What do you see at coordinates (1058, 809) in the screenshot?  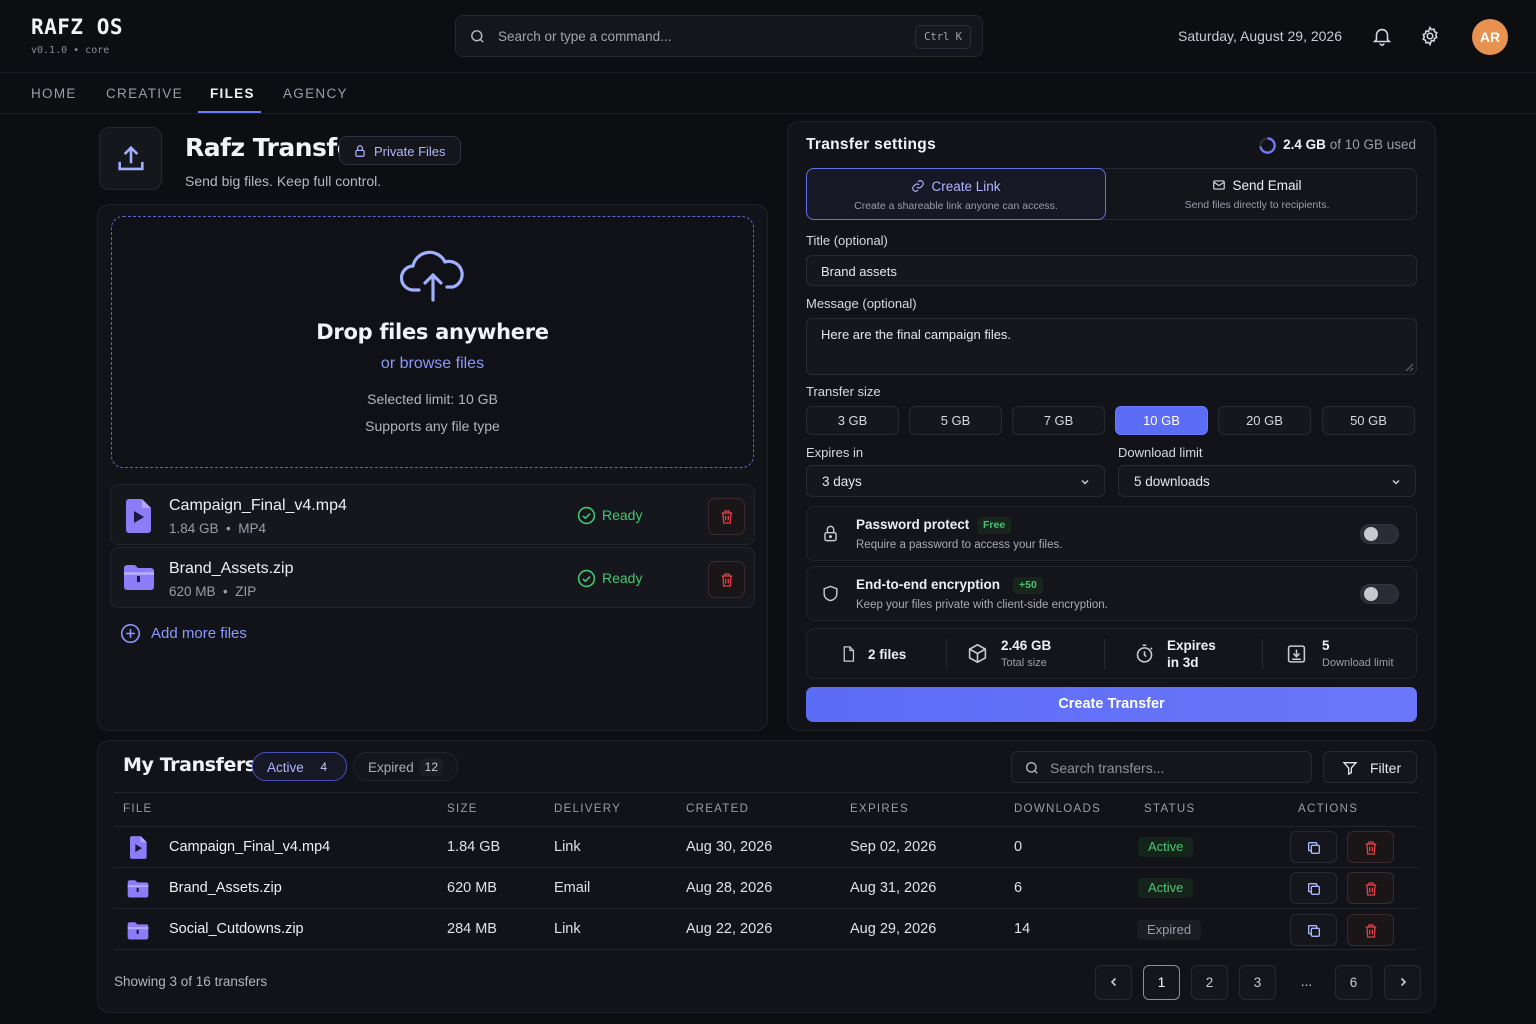 I see `column-downloads: DOWNLOADS` at bounding box center [1058, 809].